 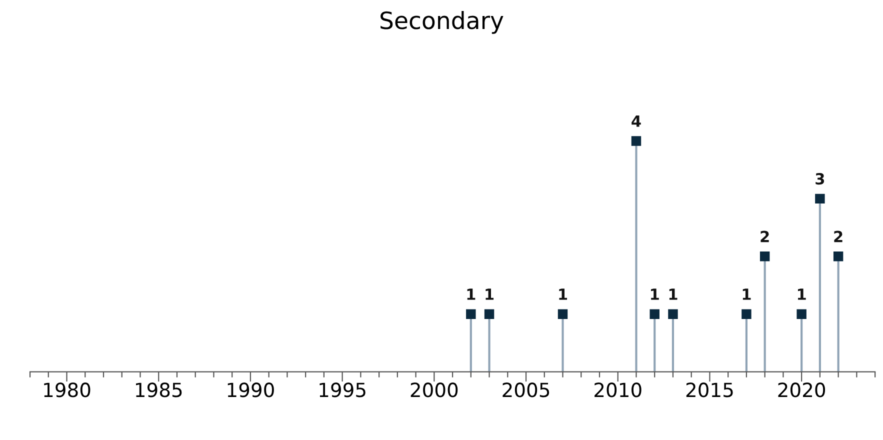 I want to click on x-tick-label: 2010, so click(x=618, y=390).